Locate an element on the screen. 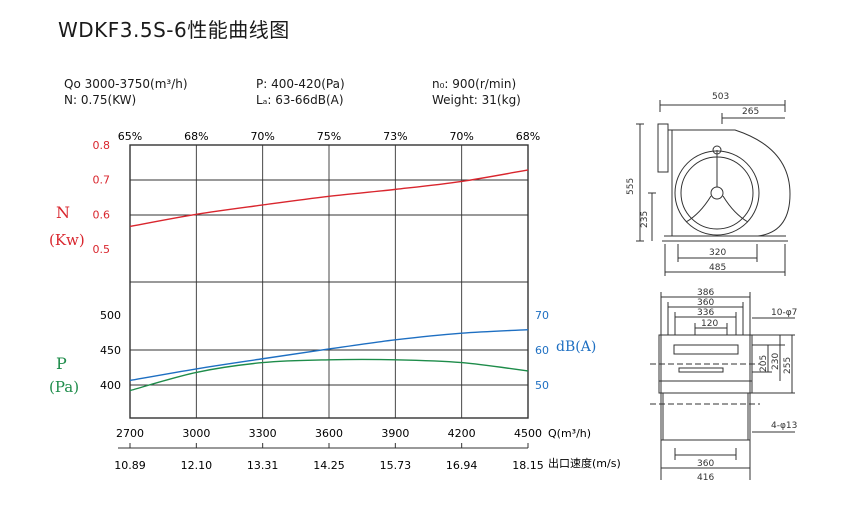 This screenshot has width=841, height=507. noise-curve is located at coordinates (329, 355).